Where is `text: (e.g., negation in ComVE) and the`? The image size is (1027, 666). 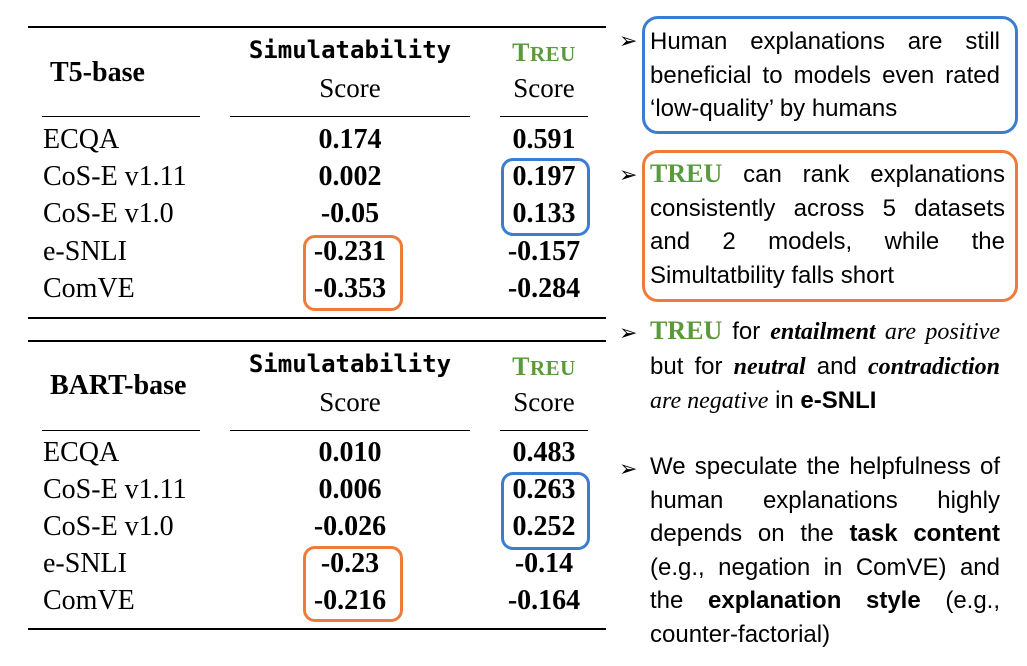
text: (e.g., negation in ComVE) and the is located at coordinates (825, 584).